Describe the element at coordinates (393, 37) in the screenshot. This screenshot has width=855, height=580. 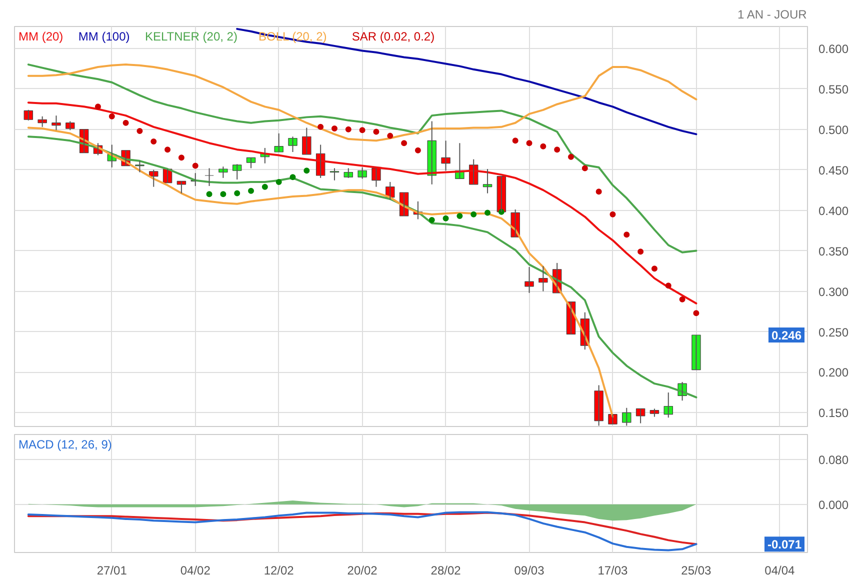
I see `text: SAR (0.02, 0.2)` at that location.